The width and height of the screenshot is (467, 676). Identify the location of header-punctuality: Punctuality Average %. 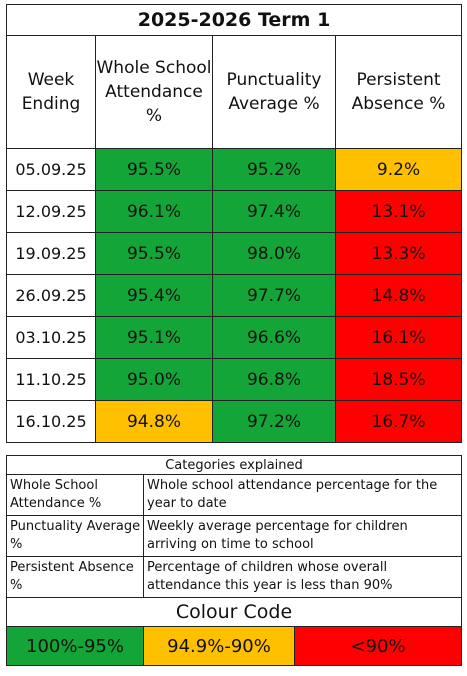
(274, 92).